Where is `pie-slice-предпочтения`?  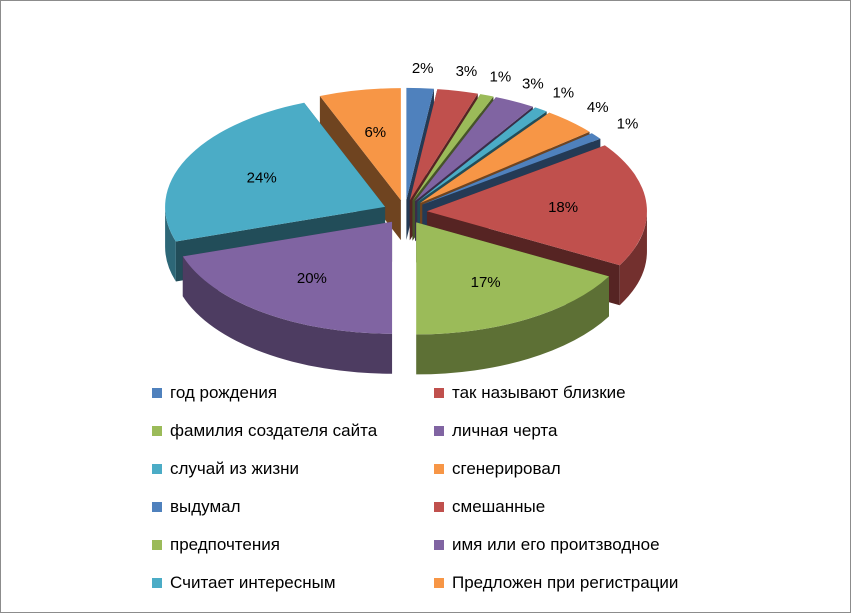
pie-slice-предпочтения is located at coordinates (512, 298).